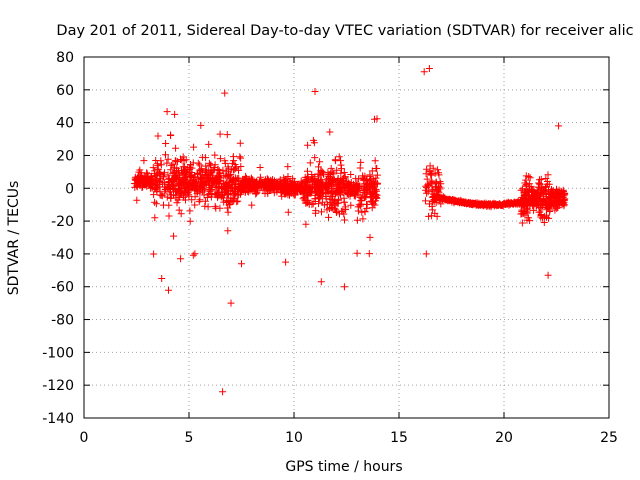 The width and height of the screenshot is (640, 480). Describe the element at coordinates (14, 238) in the screenshot. I see `y-axis-title: SDTVAR / TECUs` at that location.